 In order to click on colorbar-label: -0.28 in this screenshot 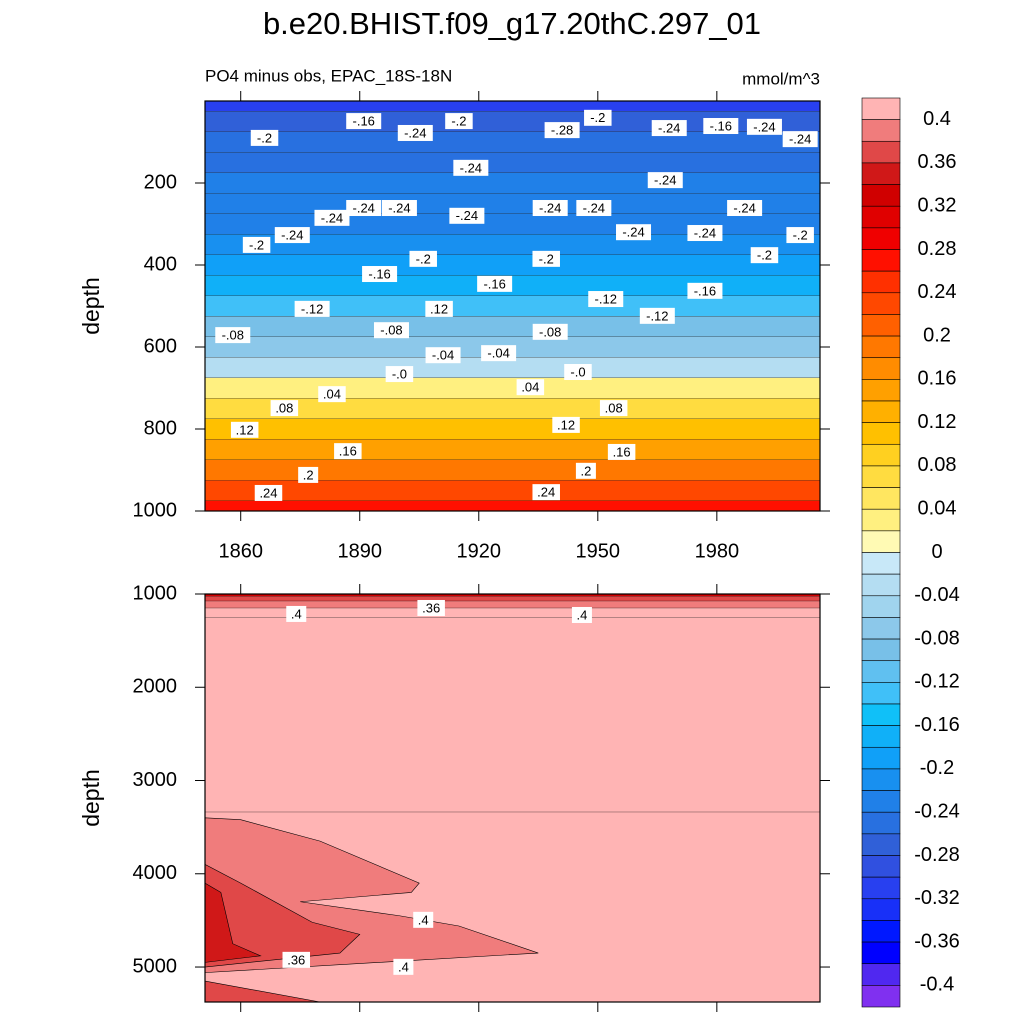, I will do `click(937, 855)`.